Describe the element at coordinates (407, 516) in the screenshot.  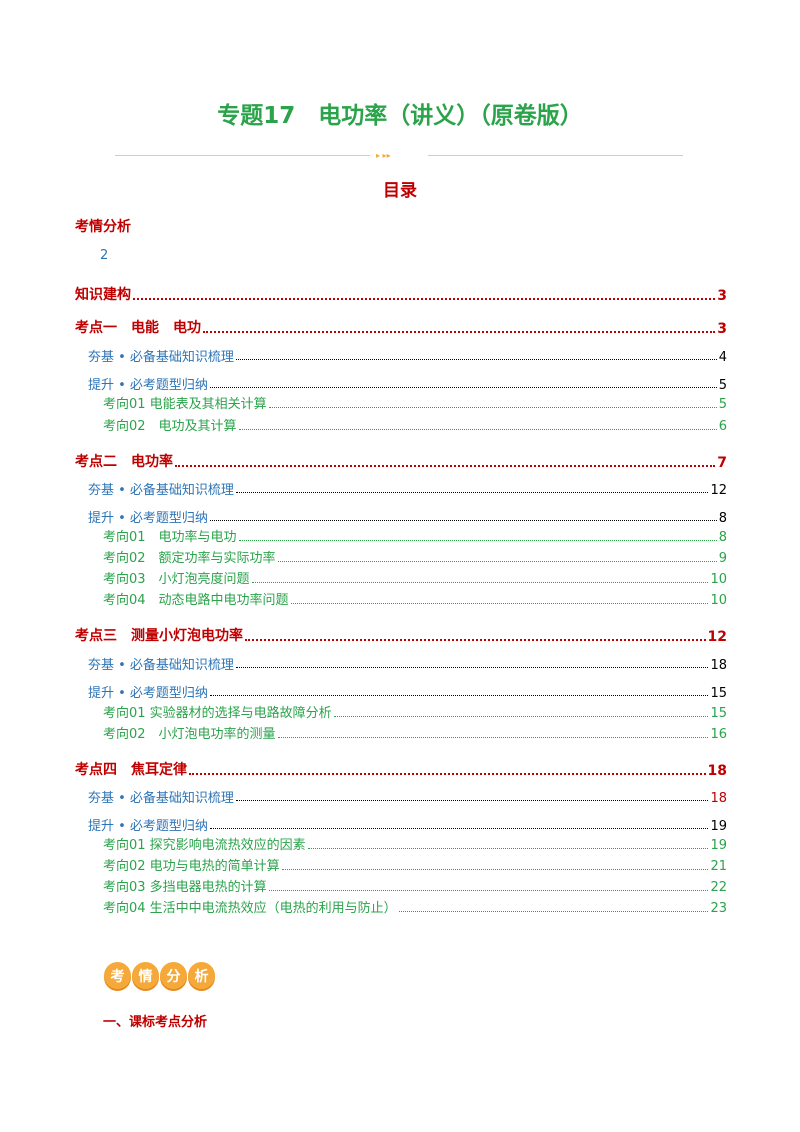
I see `toc-entry: 提升 • 必考题型归纳 8` at that location.